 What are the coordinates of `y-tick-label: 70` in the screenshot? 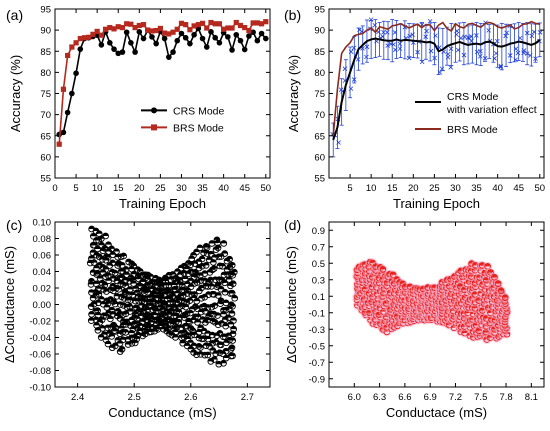 It's located at (45, 115).